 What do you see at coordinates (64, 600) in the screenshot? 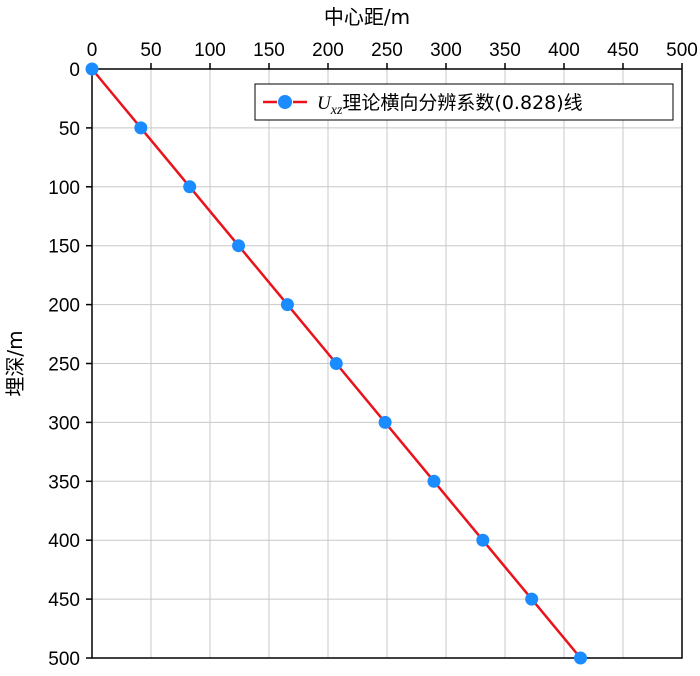
I see `y-tick-label: 450` at bounding box center [64, 600].